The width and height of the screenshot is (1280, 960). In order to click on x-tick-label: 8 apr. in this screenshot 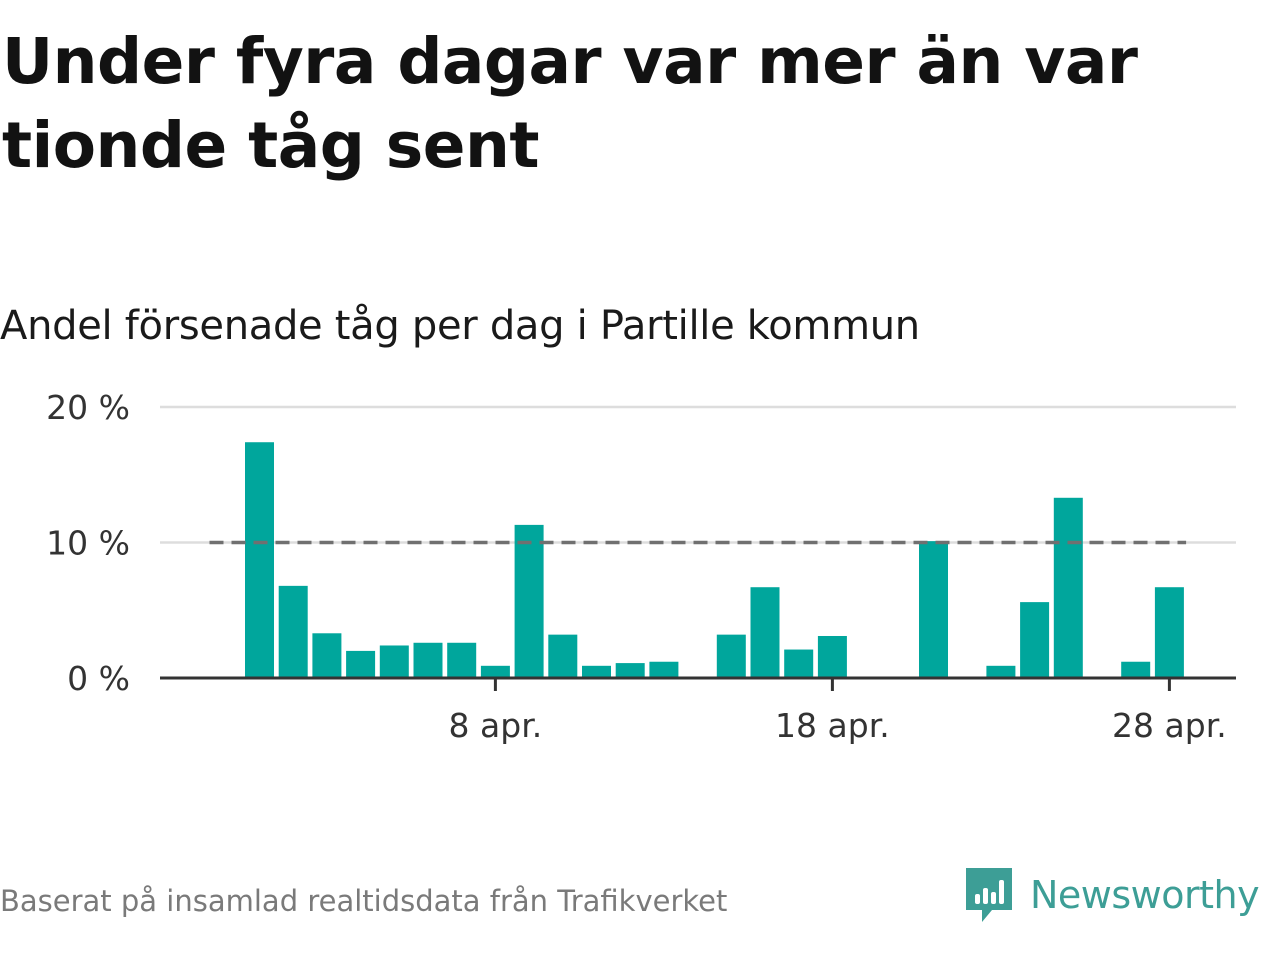, I will do `click(496, 725)`.